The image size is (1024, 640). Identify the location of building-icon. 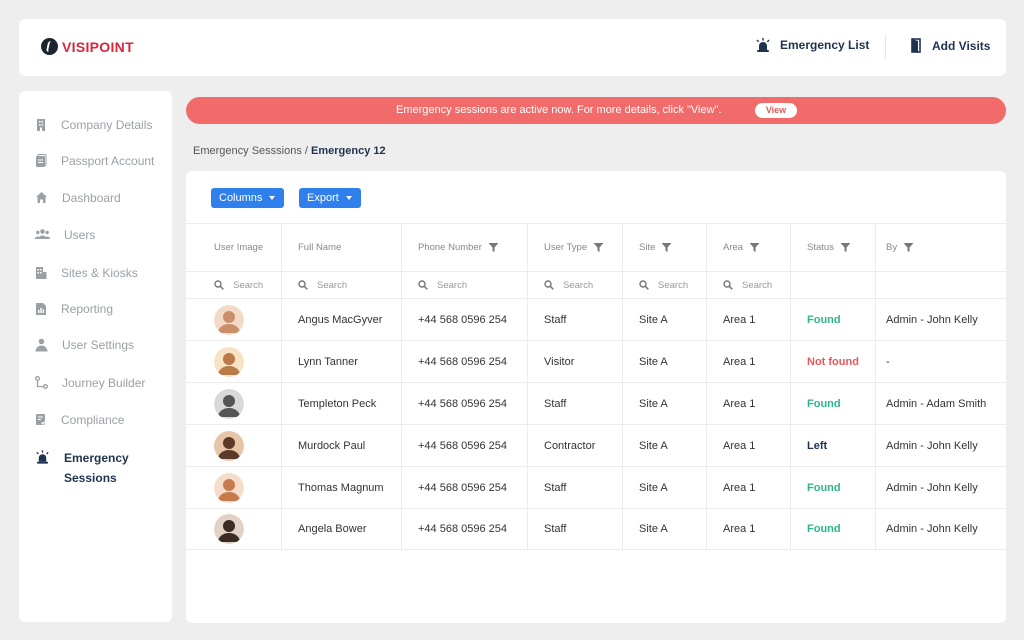
(41, 125).